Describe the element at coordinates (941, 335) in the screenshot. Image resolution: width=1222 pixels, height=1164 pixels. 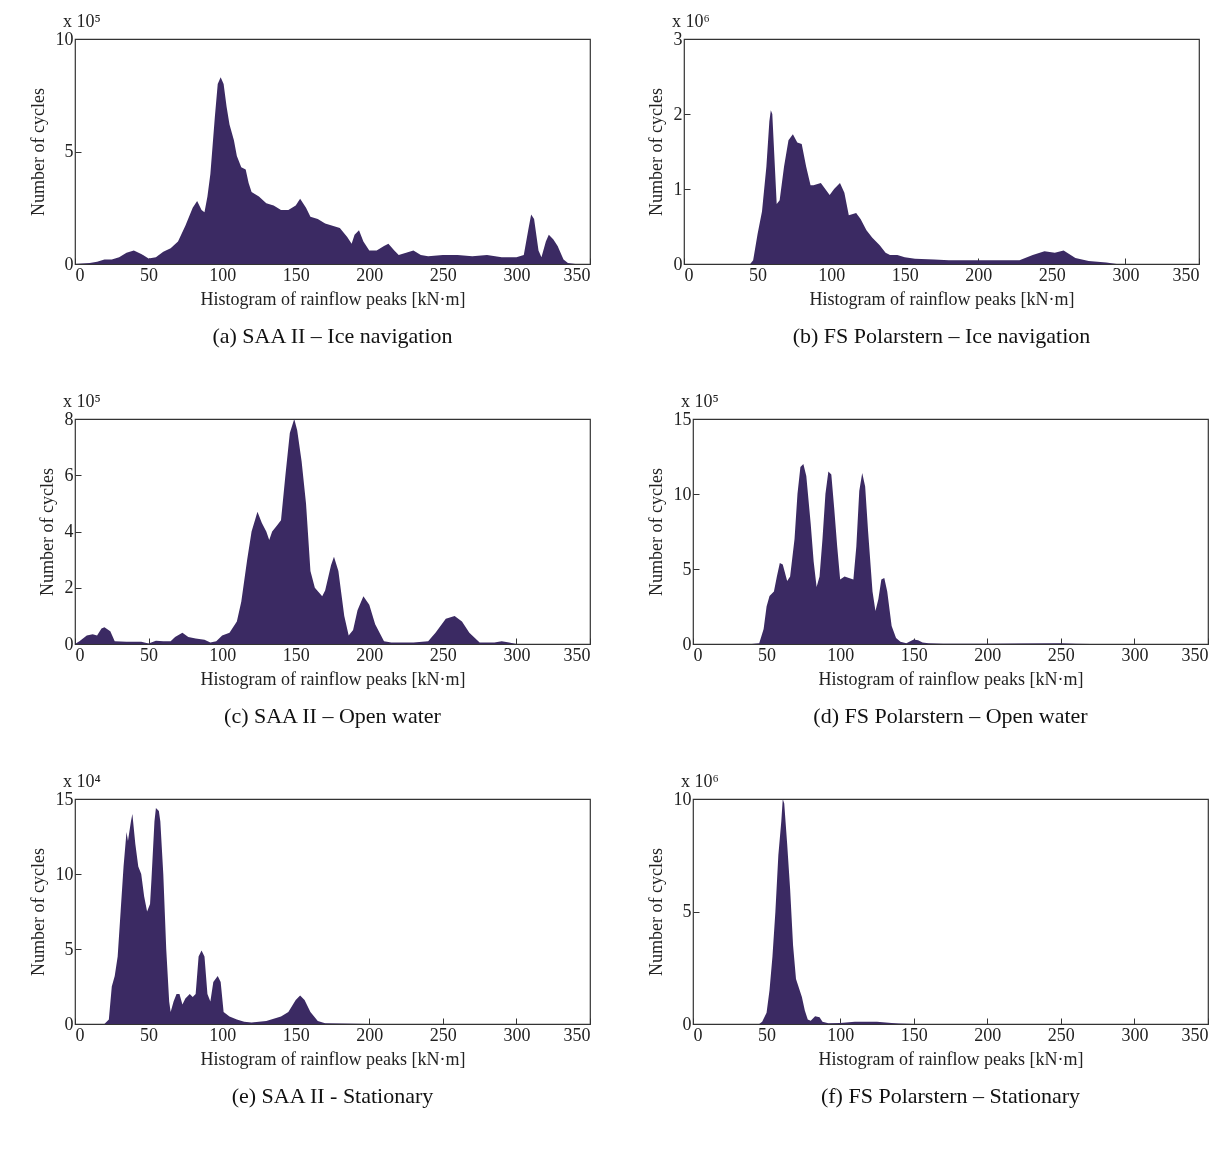
I see `text: (b) FS Polarstern – Ice navigation` at that location.